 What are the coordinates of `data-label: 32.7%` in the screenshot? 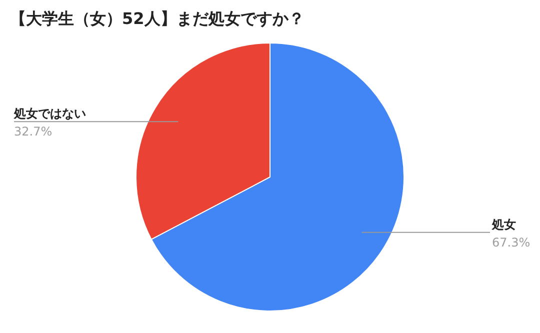 It's located at (33, 131).